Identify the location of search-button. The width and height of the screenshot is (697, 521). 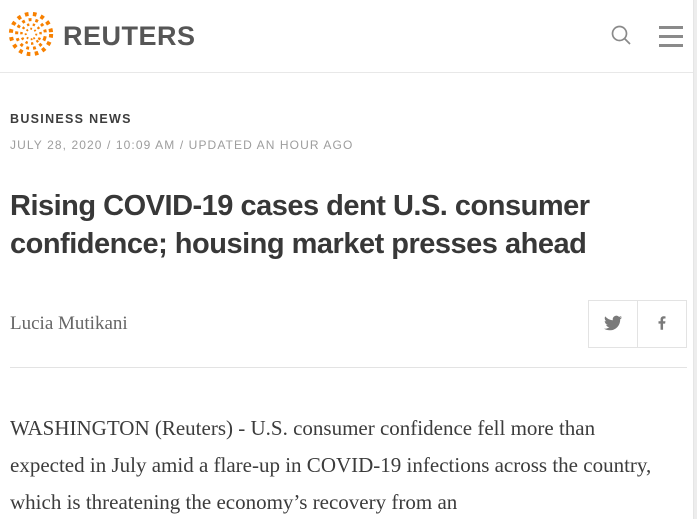
(621, 36).